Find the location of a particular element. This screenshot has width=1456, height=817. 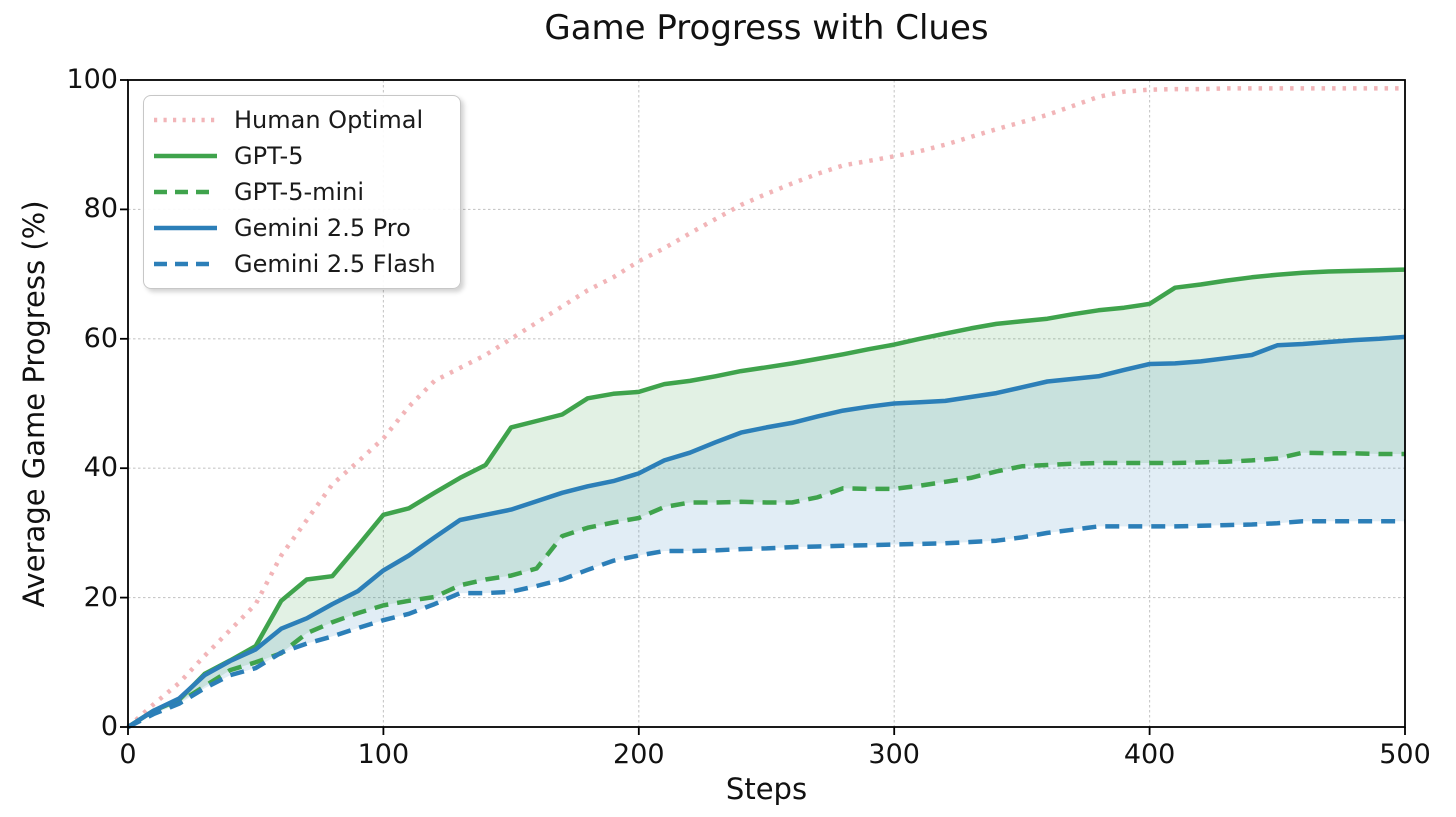

legend-line-sample-solid-blue is located at coordinates (185, 228).